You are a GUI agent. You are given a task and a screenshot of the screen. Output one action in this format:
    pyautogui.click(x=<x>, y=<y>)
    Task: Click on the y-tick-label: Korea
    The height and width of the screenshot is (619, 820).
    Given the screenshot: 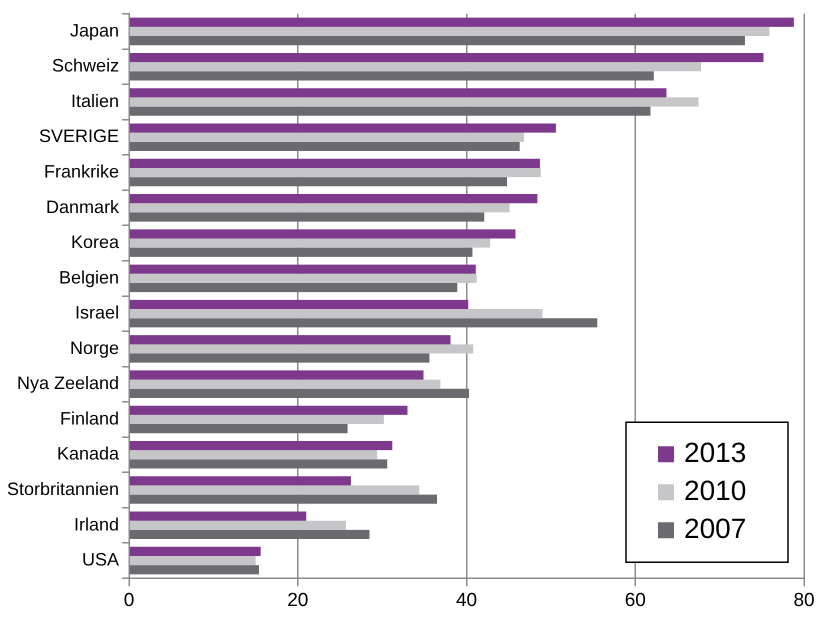 What is the action you would take?
    pyautogui.click(x=95, y=242)
    